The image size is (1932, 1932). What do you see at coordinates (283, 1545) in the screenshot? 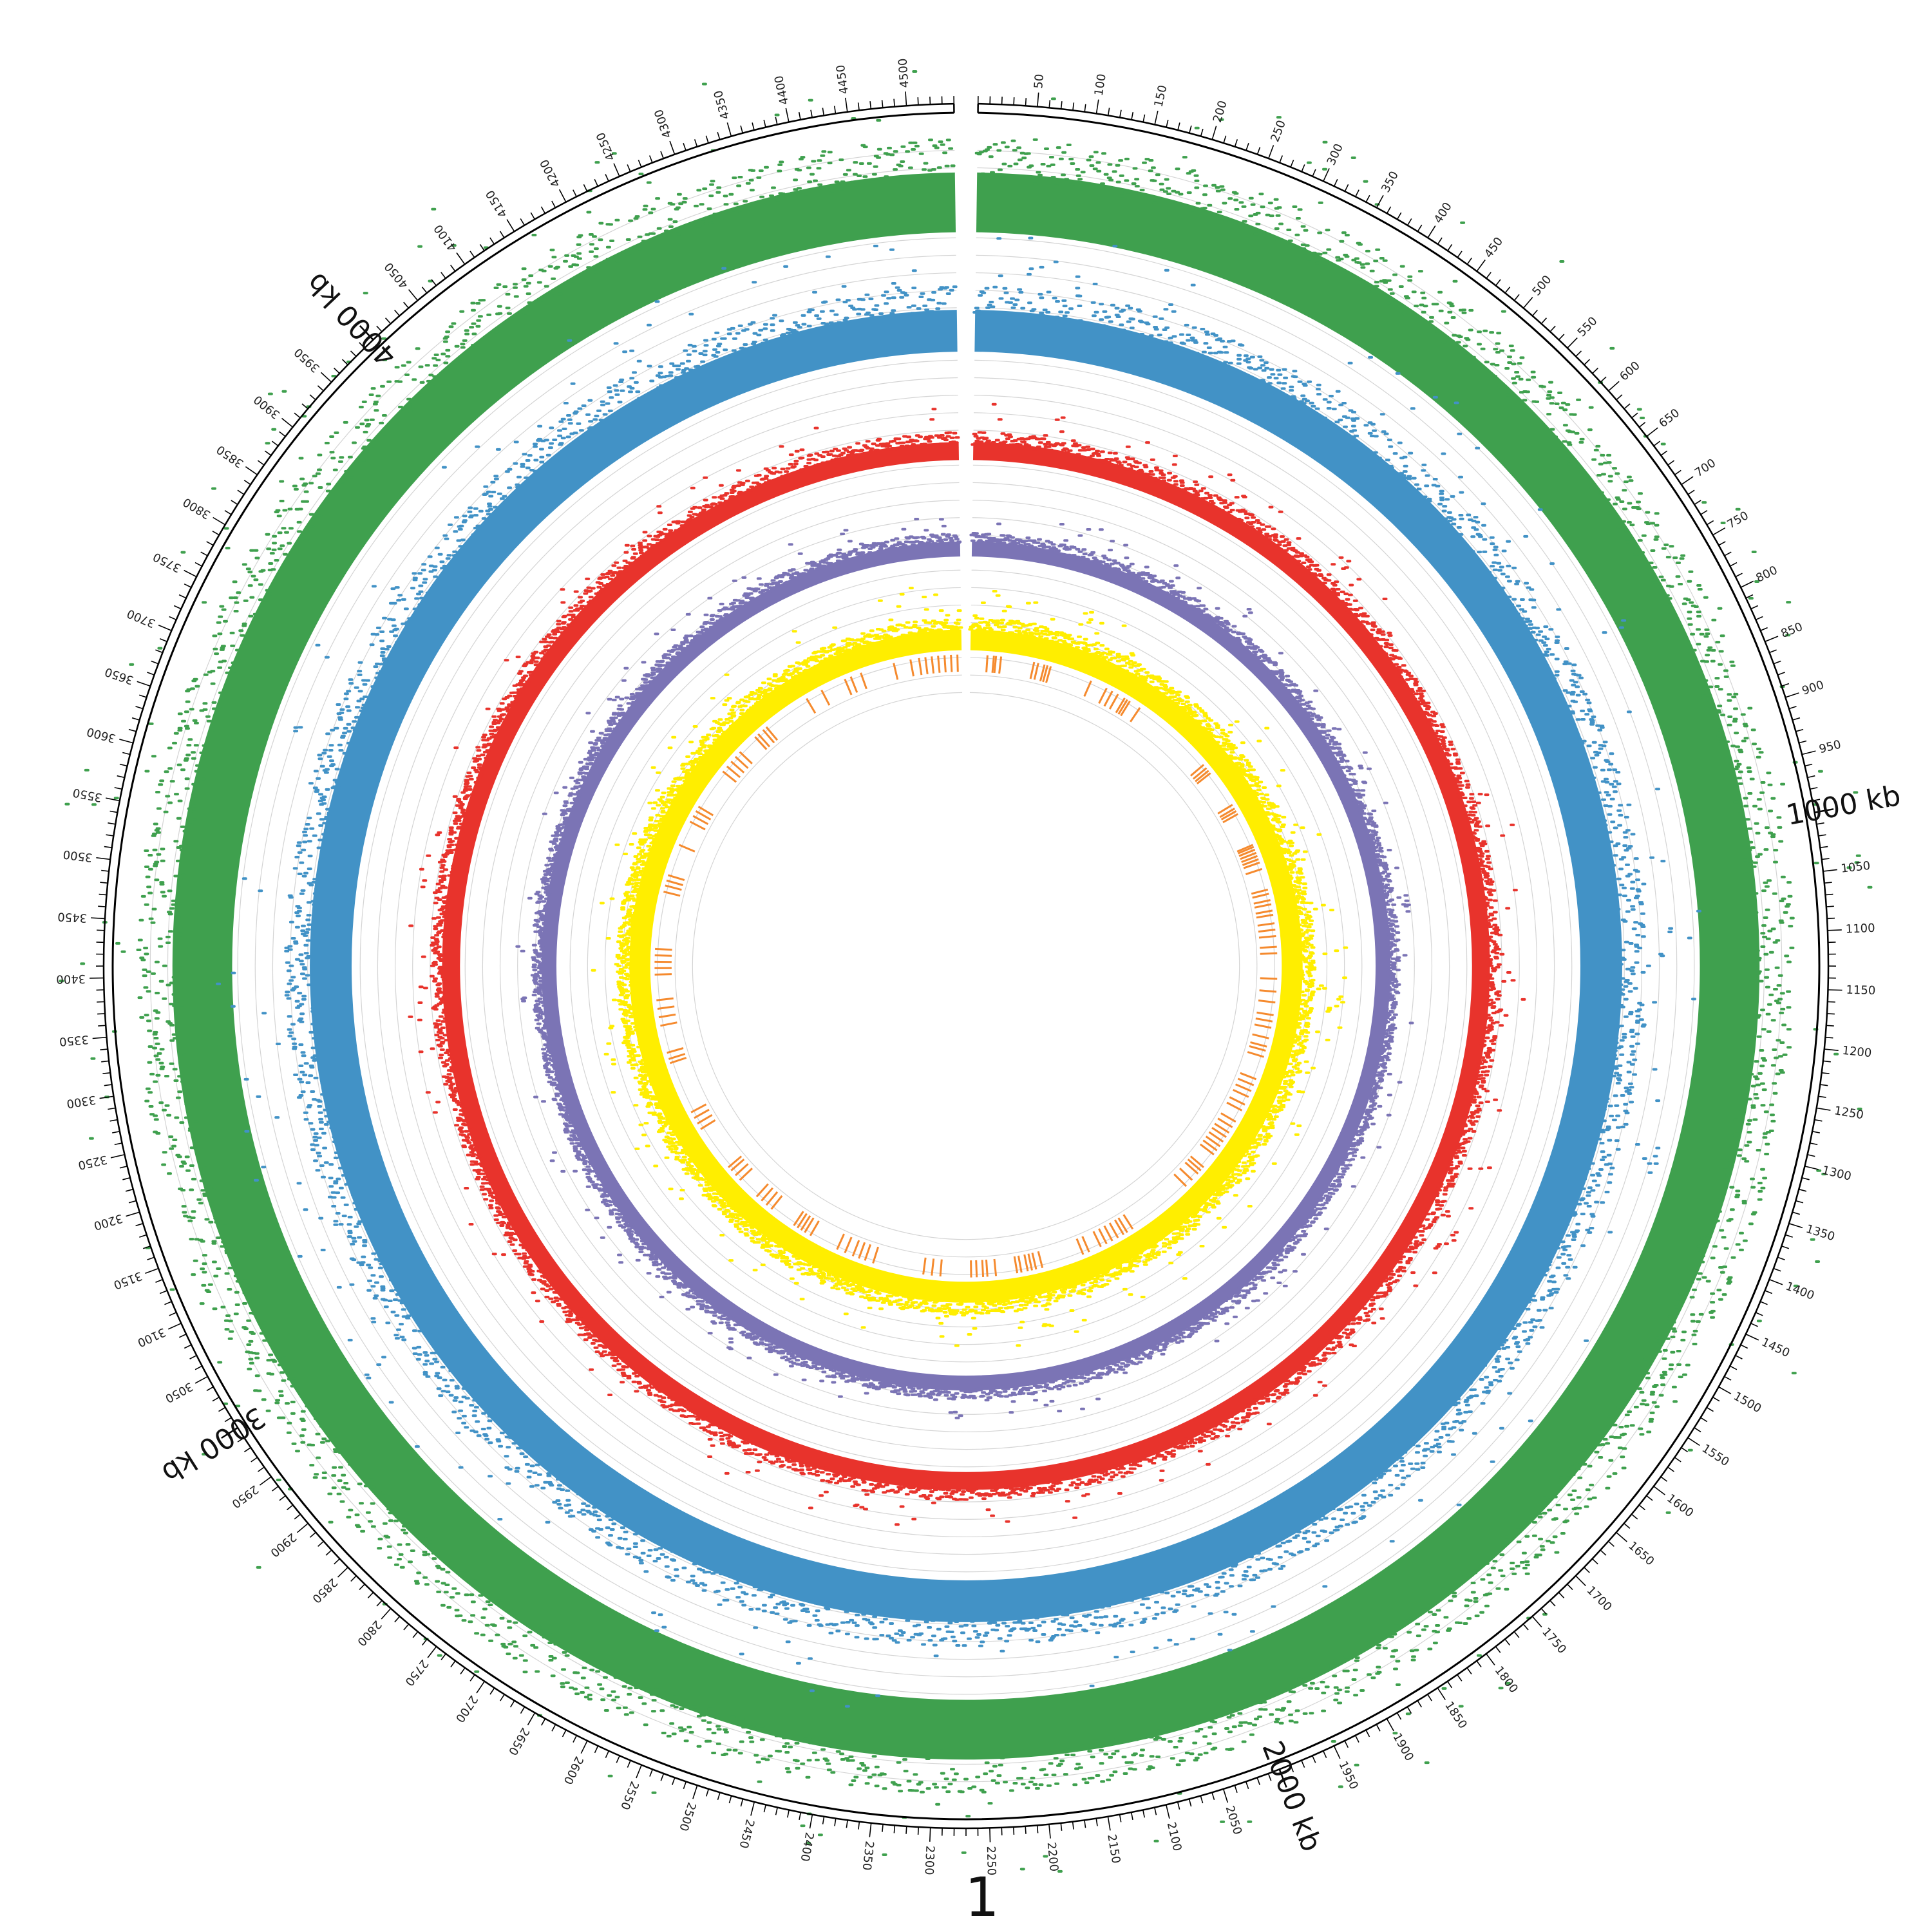
I see `tick-label: 2900` at bounding box center [283, 1545].